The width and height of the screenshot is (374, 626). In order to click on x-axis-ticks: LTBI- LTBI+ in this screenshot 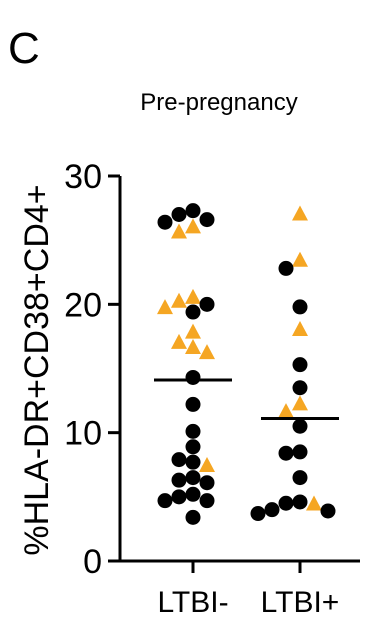, I will do `click(248, 590)`.